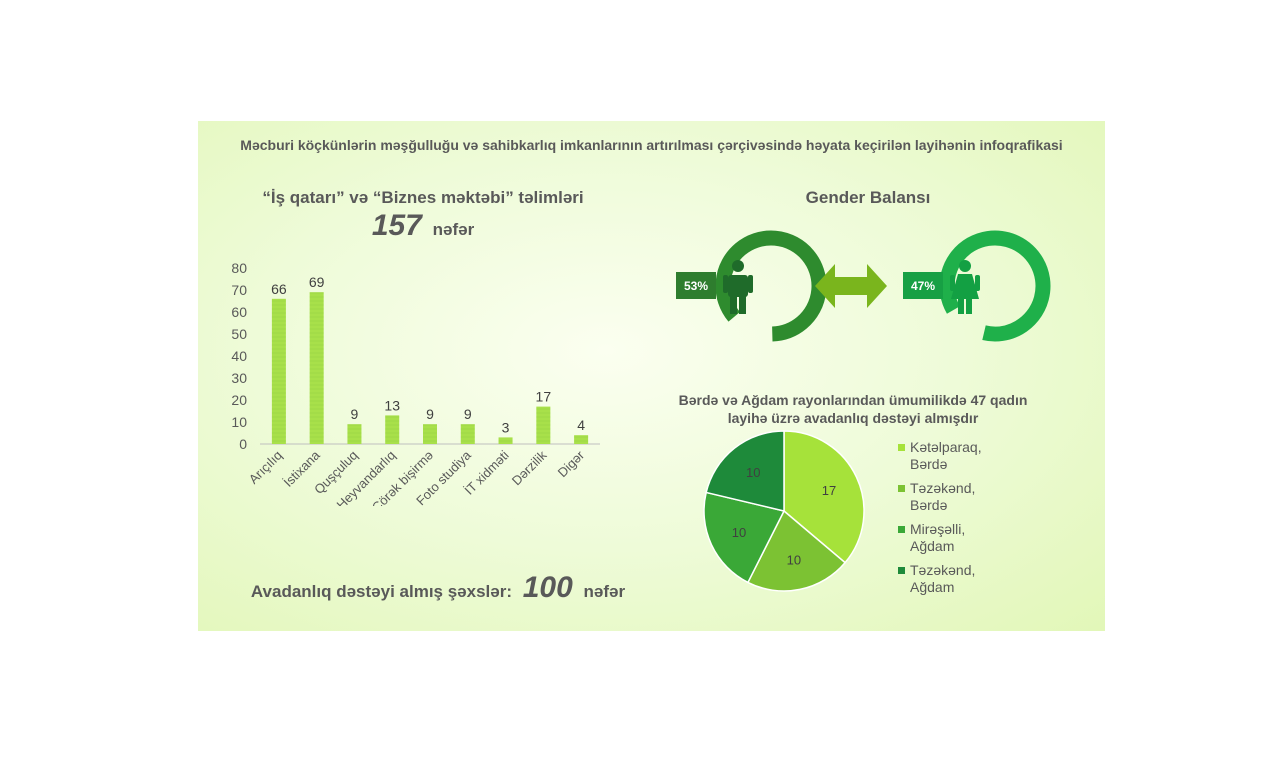  I want to click on male-ring, so click(771, 286).